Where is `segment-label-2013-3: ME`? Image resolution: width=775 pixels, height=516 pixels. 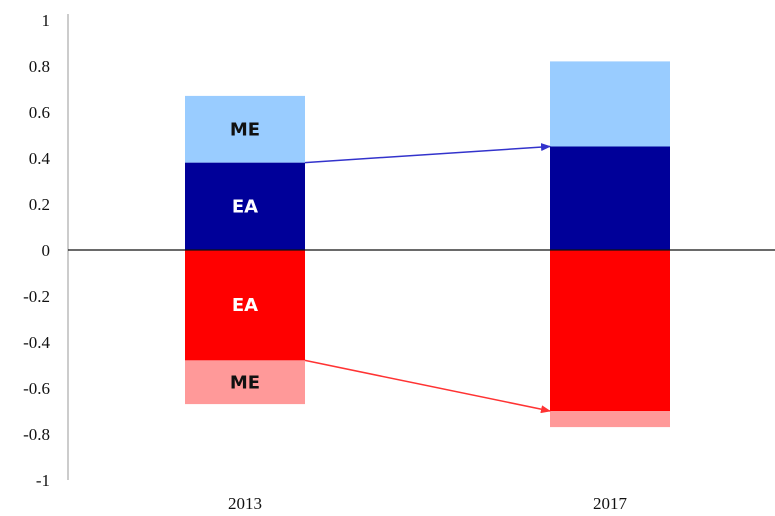 segment-label-2013-3: ME is located at coordinates (245, 382).